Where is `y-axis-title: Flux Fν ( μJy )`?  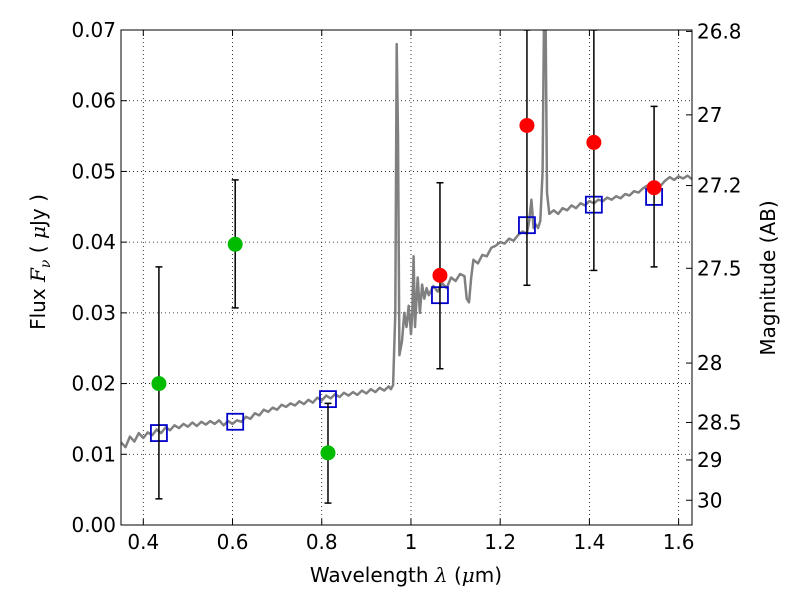 y-axis-title: Flux Fν ( μJy ) is located at coordinates (40, 262).